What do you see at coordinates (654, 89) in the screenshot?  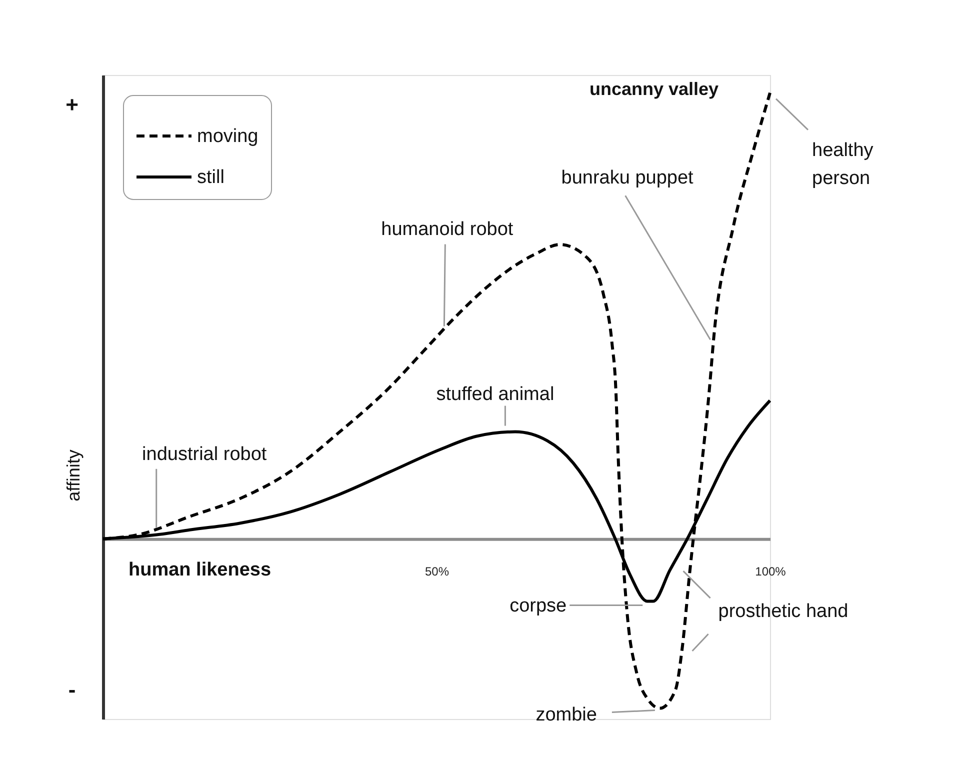 I see `annotation: uncanny valley` at bounding box center [654, 89].